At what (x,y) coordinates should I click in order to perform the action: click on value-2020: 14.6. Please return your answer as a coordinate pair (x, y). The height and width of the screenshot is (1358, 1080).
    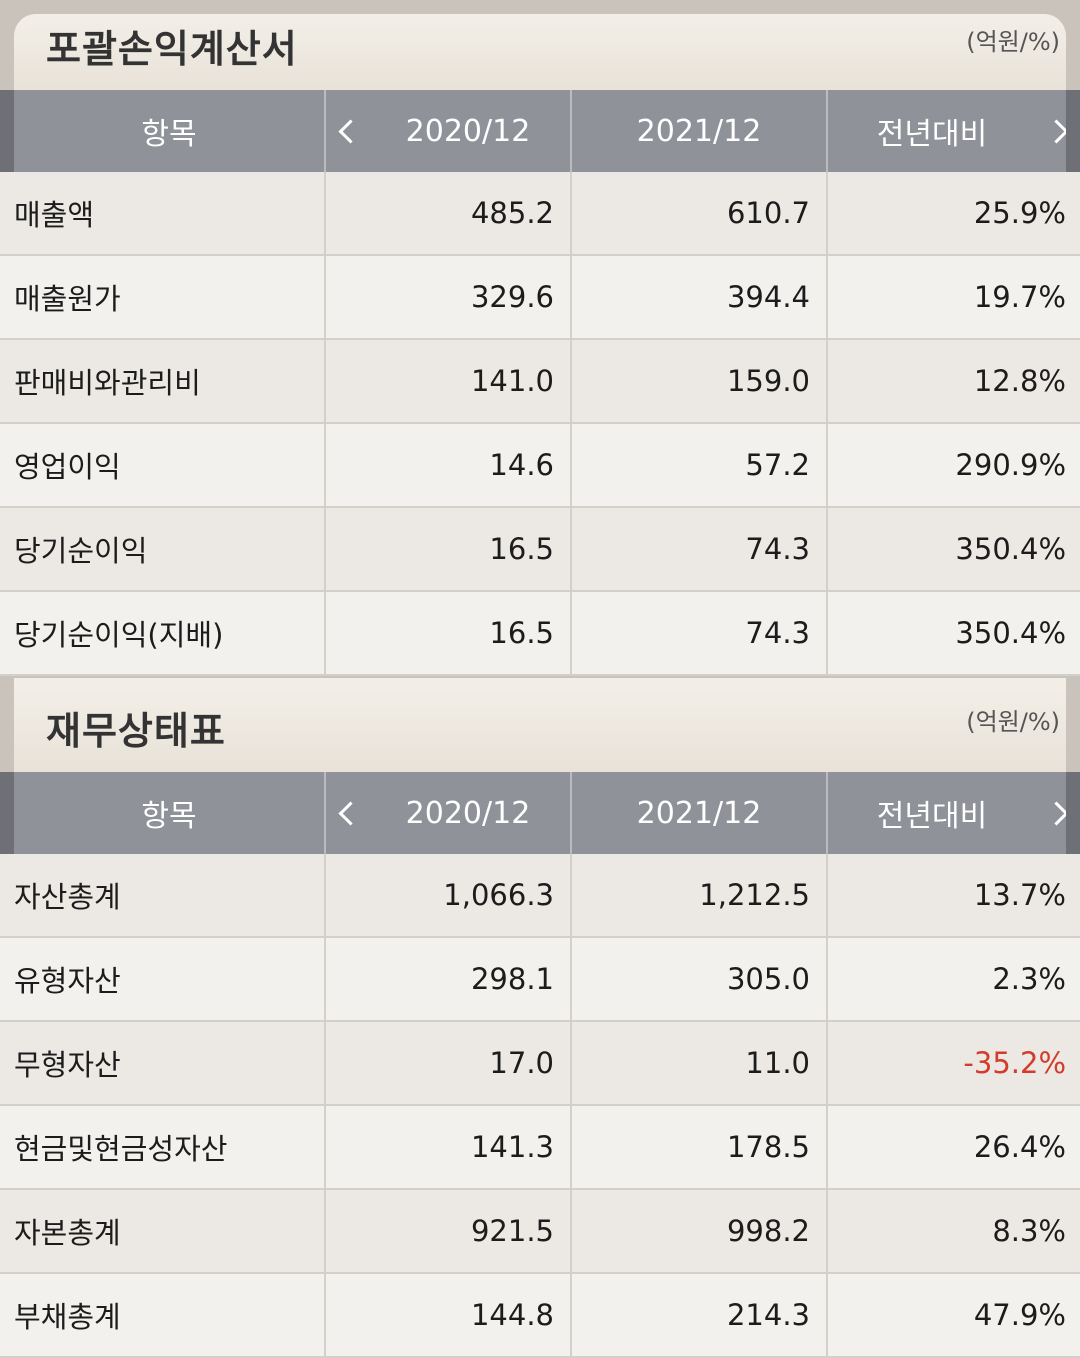
    Looking at the image, I should click on (449, 465).